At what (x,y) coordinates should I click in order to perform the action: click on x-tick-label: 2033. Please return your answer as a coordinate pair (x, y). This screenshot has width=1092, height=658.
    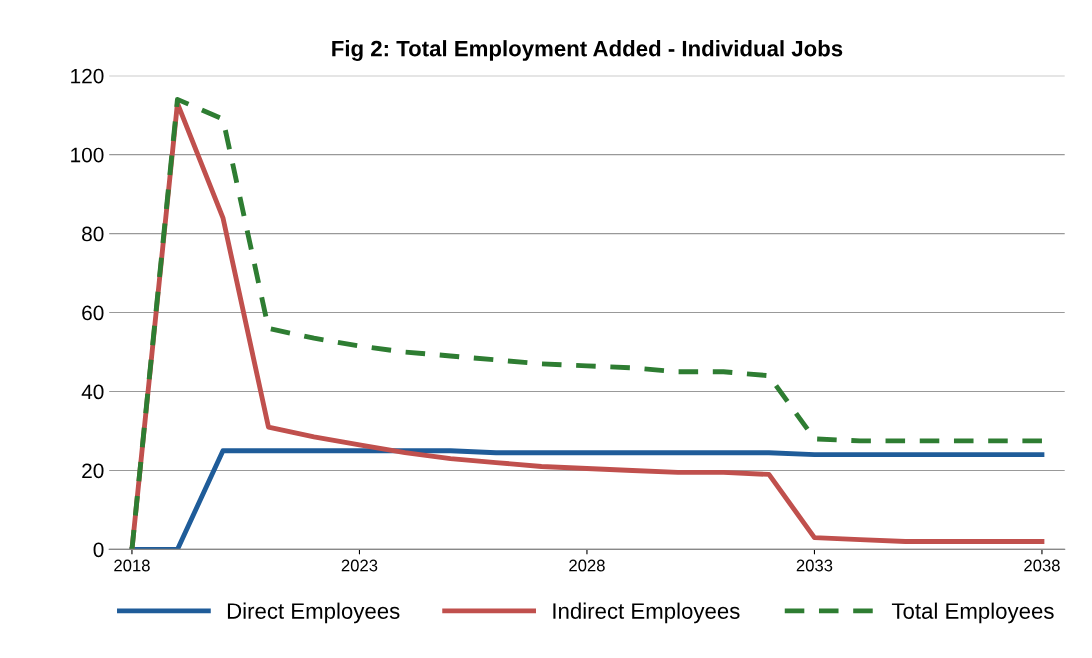
    Looking at the image, I should click on (814, 565).